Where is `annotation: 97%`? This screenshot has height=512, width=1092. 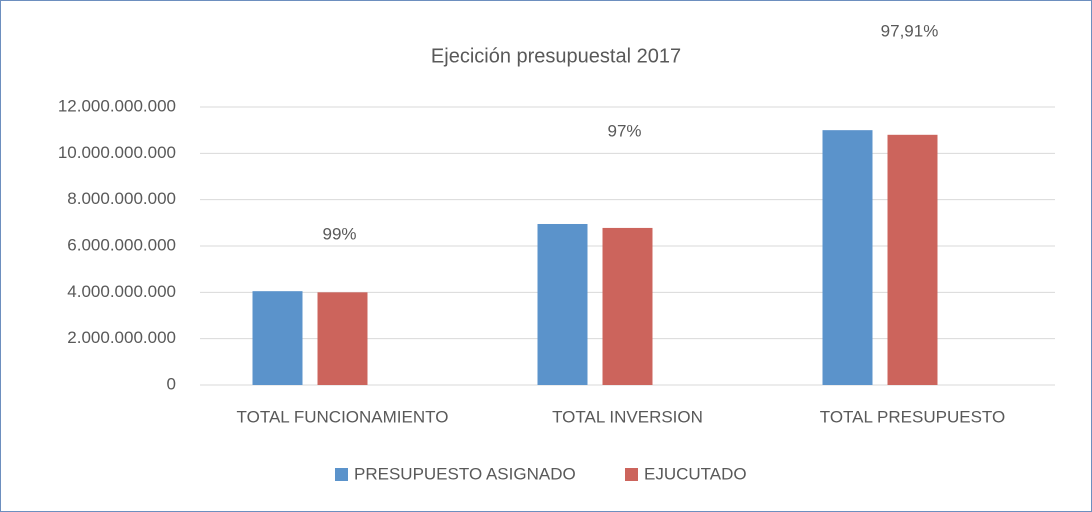 annotation: 97% is located at coordinates (624, 130).